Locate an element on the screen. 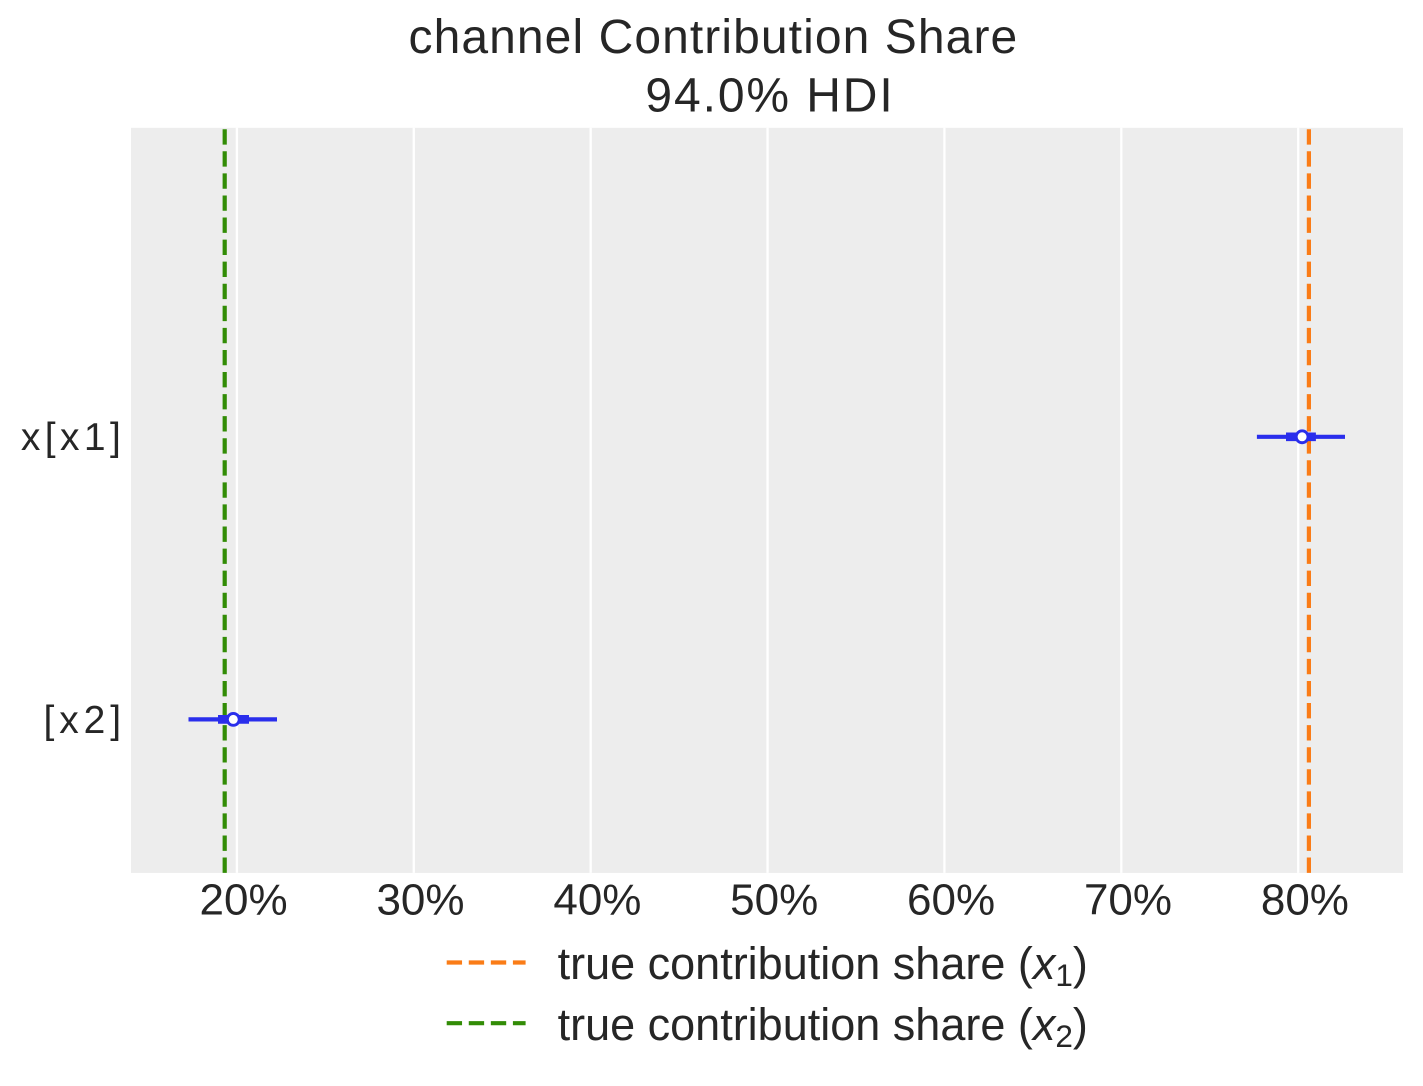 This screenshot has height=1086, width=1423. svg-text: [x2] is located at coordinates (85, 720).